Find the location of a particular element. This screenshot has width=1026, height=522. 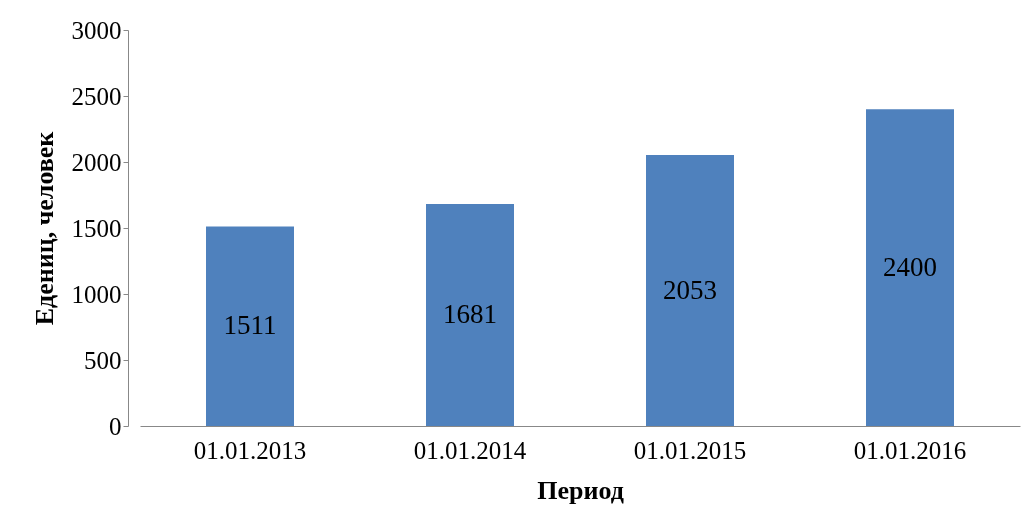

data-label: 2053 is located at coordinates (690, 289).